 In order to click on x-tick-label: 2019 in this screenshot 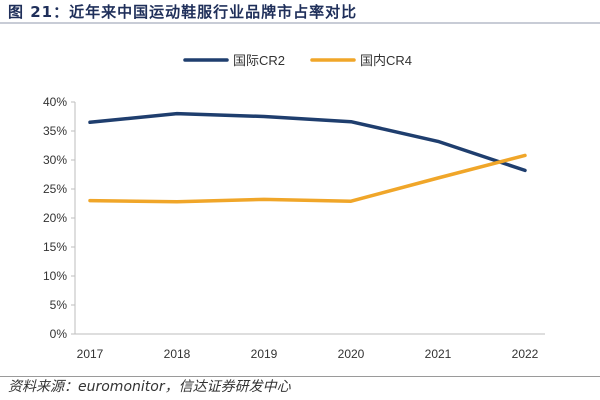, I will do `click(264, 354)`.